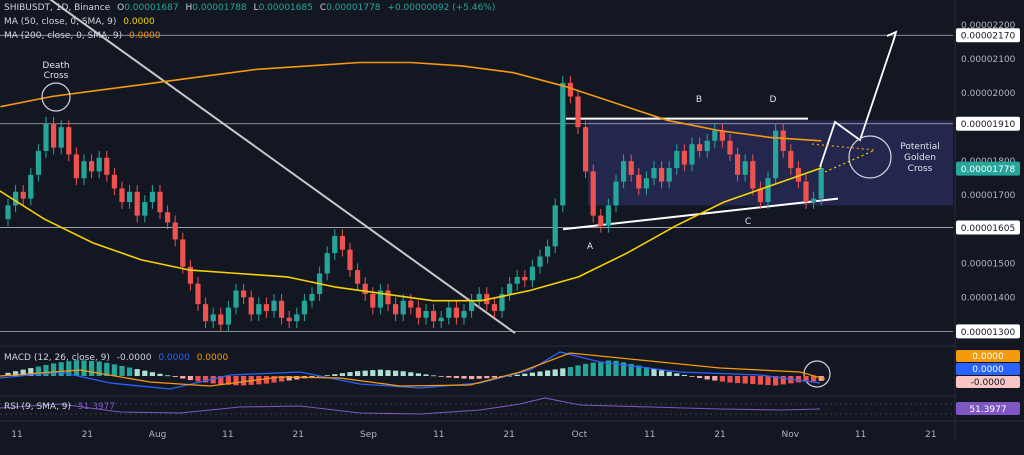 The width and height of the screenshot is (1024, 455). What do you see at coordinates (988, 196) in the screenshot?
I see `y-tick-label: 0.00001700` at bounding box center [988, 196].